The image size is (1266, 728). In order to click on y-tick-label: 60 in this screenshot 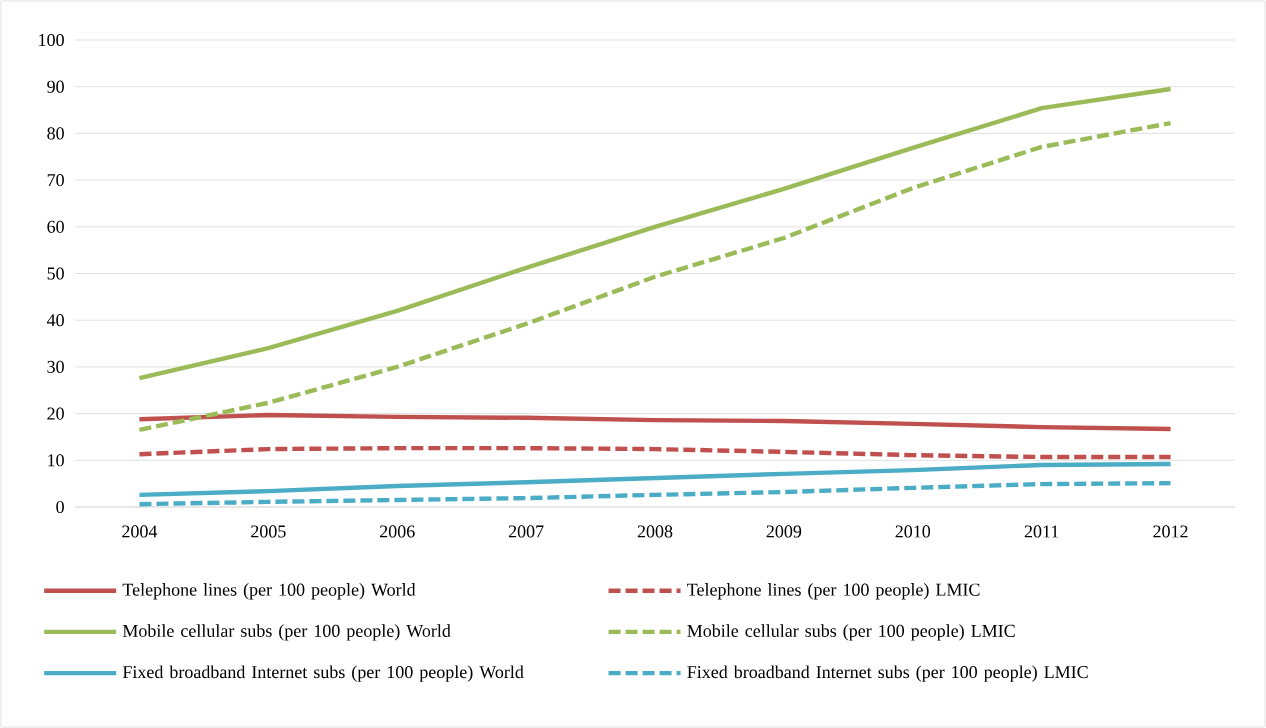, I will do `click(55, 226)`.